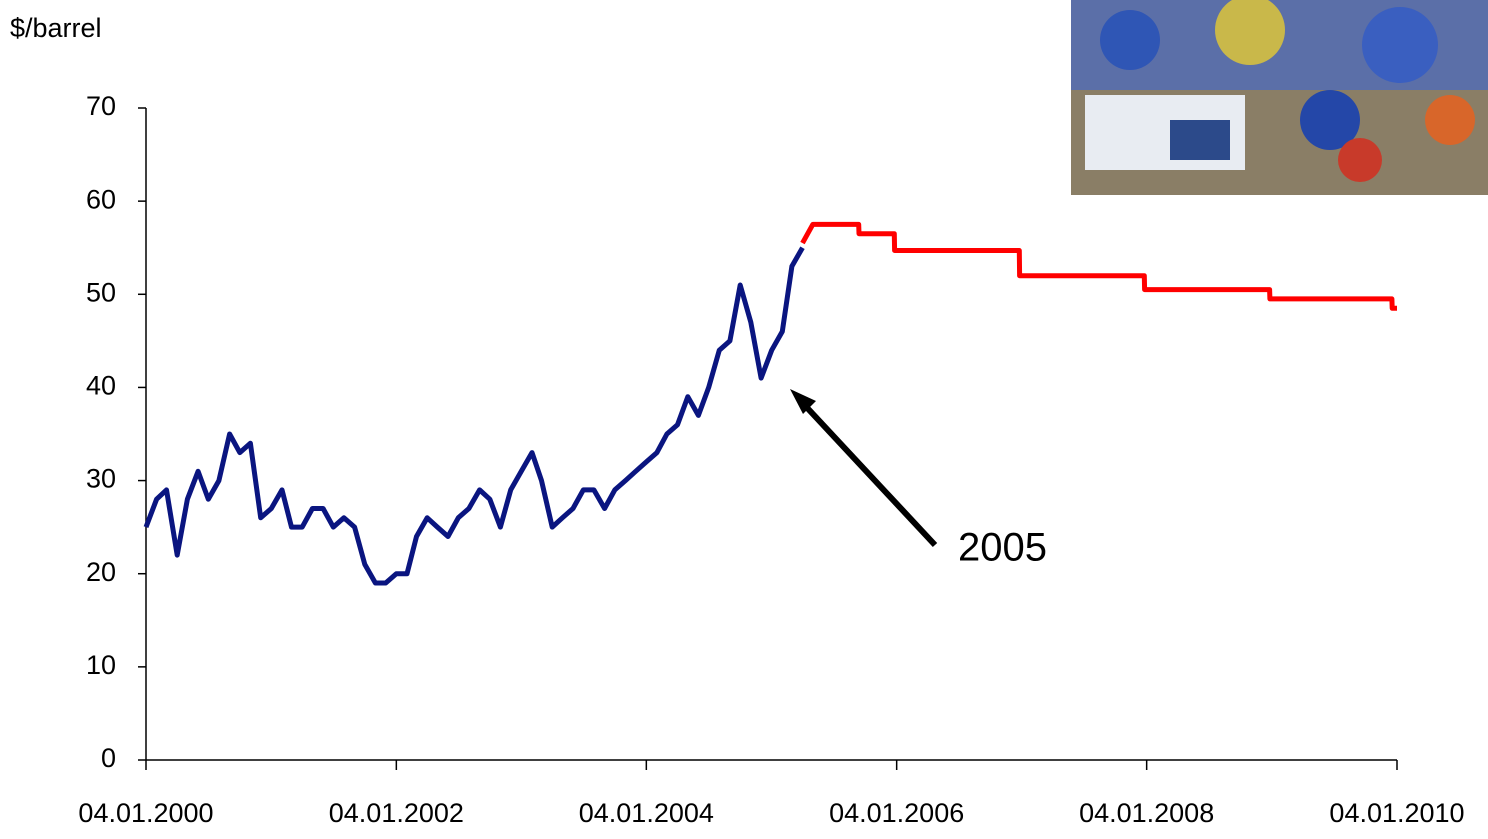  I want to click on arrow, so click(866, 471).